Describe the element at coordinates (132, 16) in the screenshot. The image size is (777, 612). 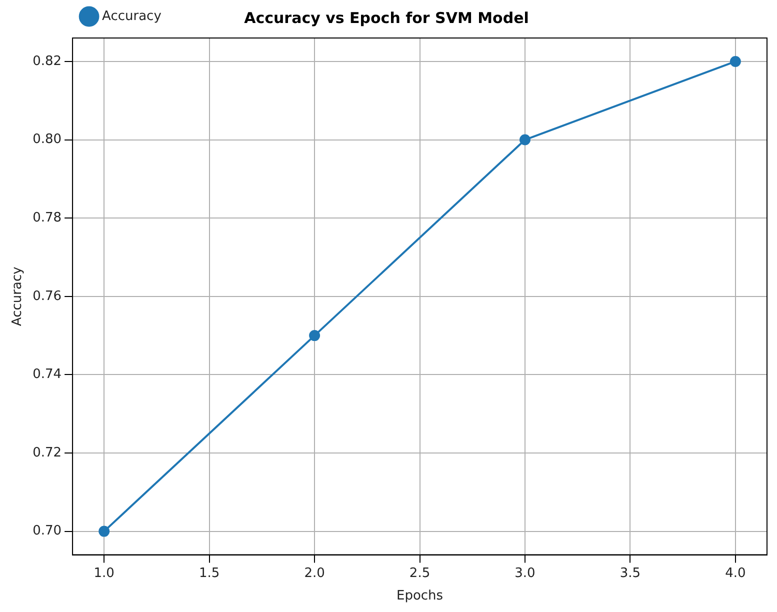
I see `legend-label: Accuracy` at that location.